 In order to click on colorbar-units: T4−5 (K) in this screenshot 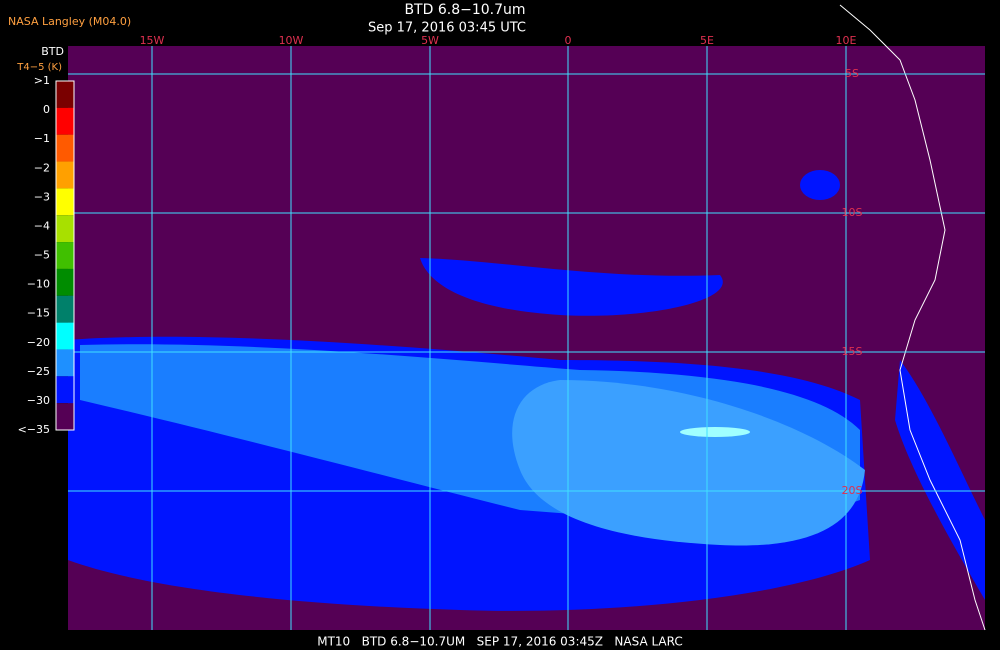, I will do `click(39, 67)`.